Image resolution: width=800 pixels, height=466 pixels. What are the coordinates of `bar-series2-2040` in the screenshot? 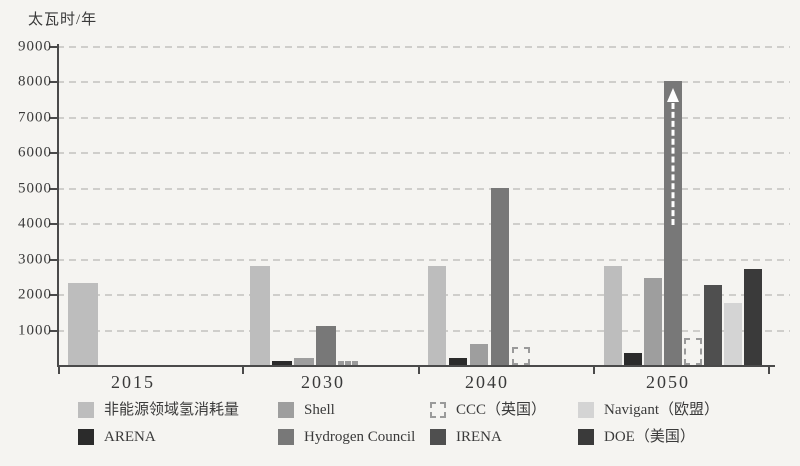 It's located at (479, 354).